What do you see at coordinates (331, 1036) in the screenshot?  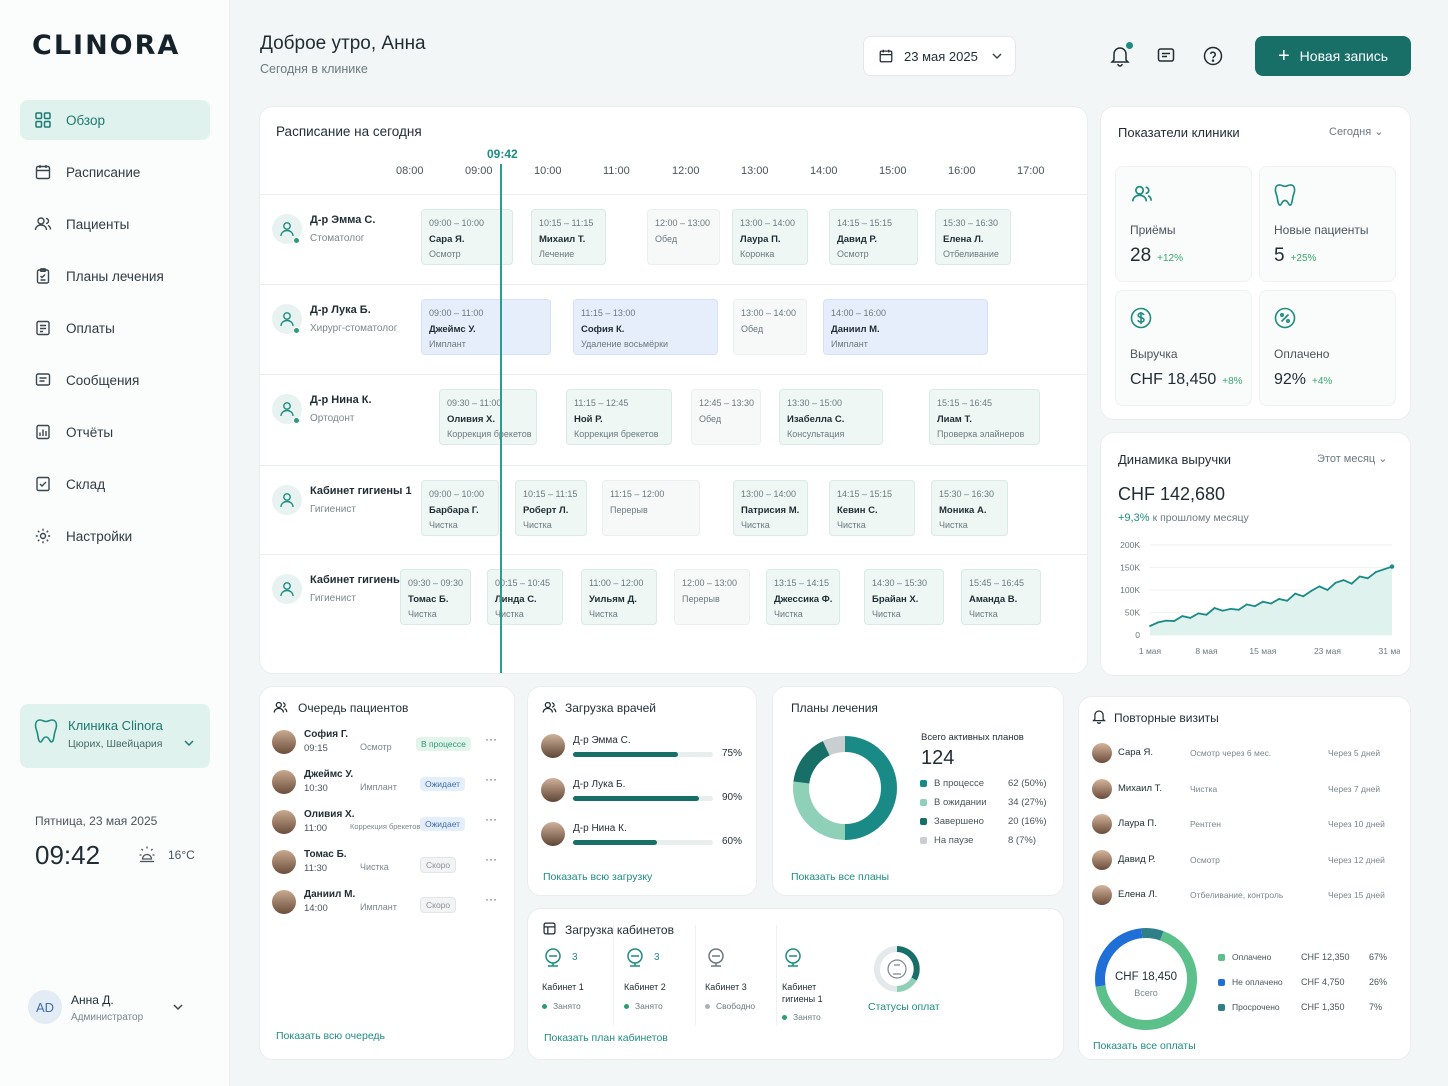 I see `queue-show-all-link: Показать всю очередь` at bounding box center [331, 1036].